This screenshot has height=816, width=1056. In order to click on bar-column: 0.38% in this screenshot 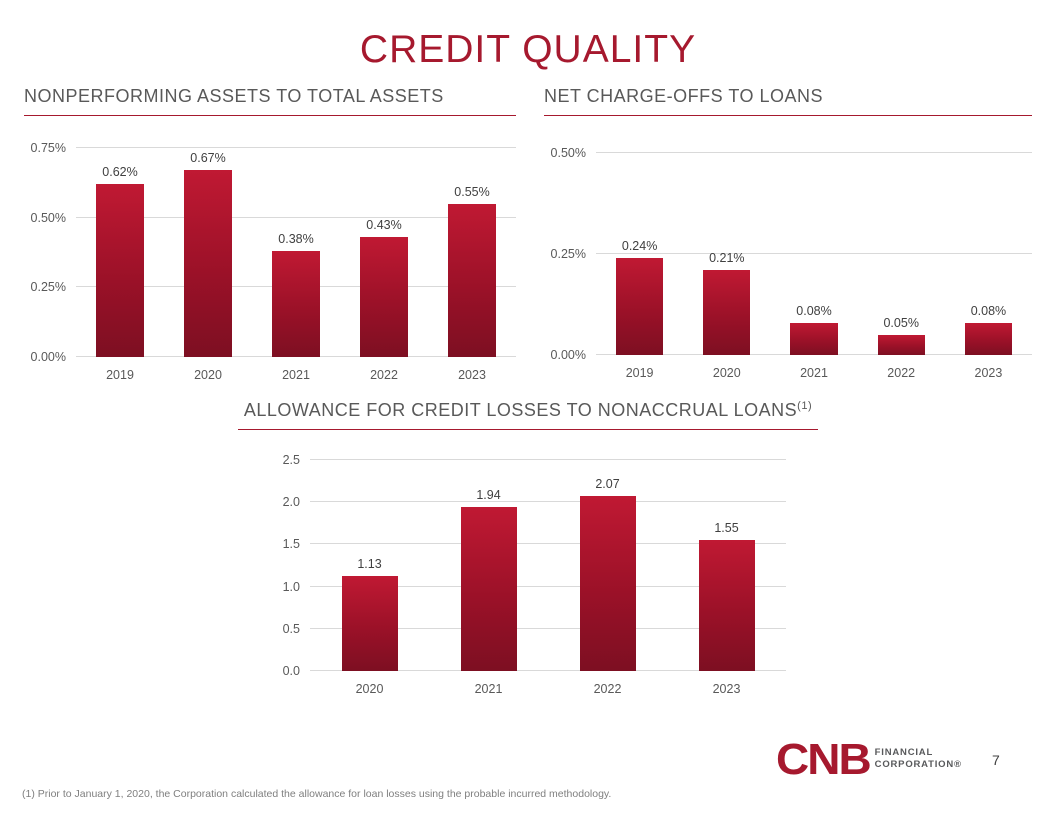, I will do `click(296, 252)`.